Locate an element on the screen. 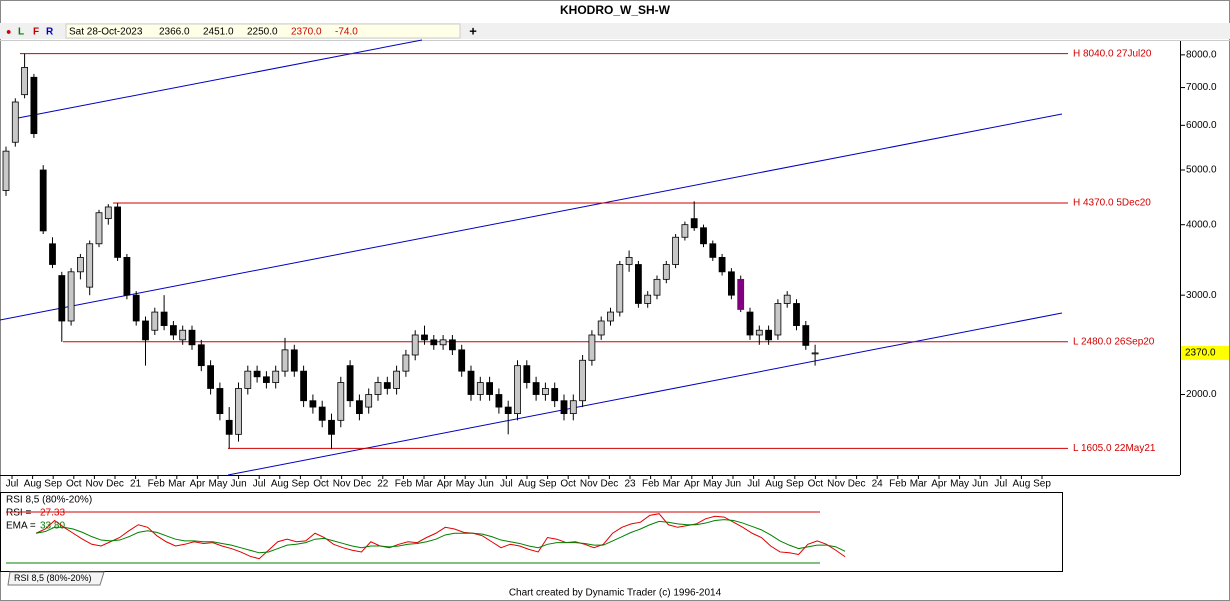  x-tick-label: 22 is located at coordinates (383, 484).